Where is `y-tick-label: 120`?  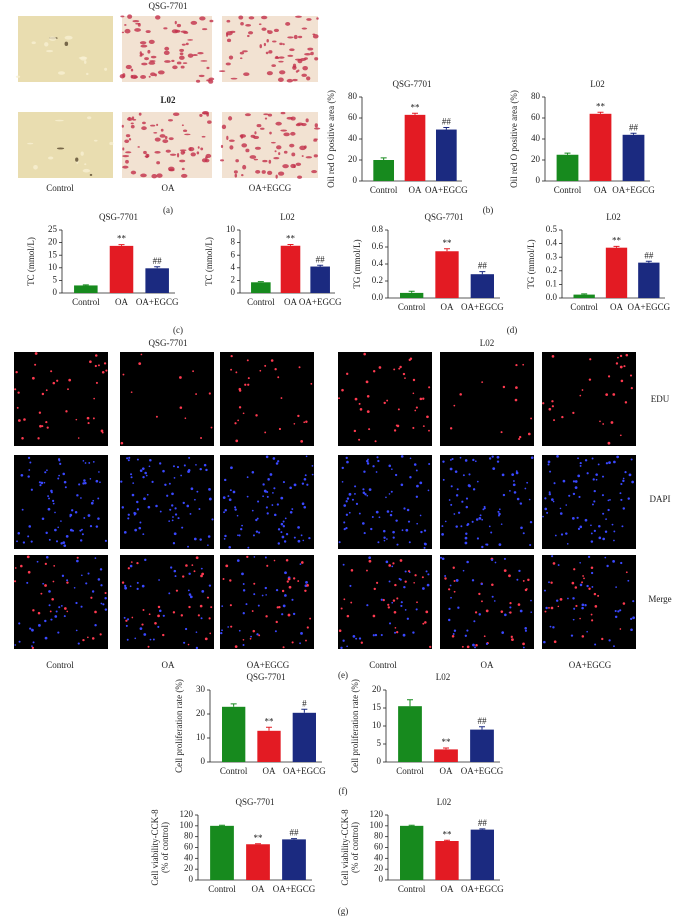
y-tick-label: 120 is located at coordinates (377, 814).